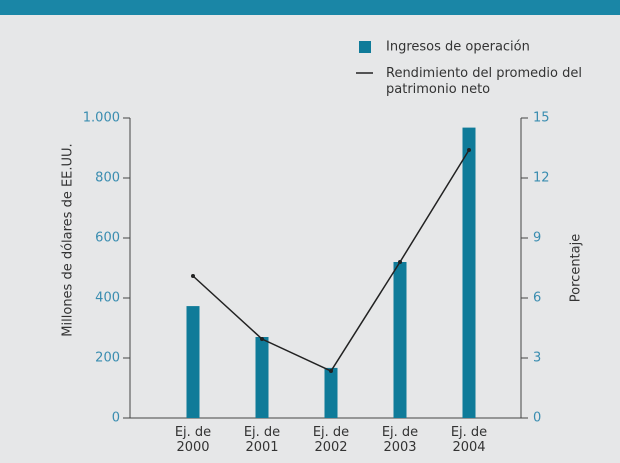 The width and height of the screenshot is (620, 463). I want to click on y-tick-label: 1.000, so click(101, 118).